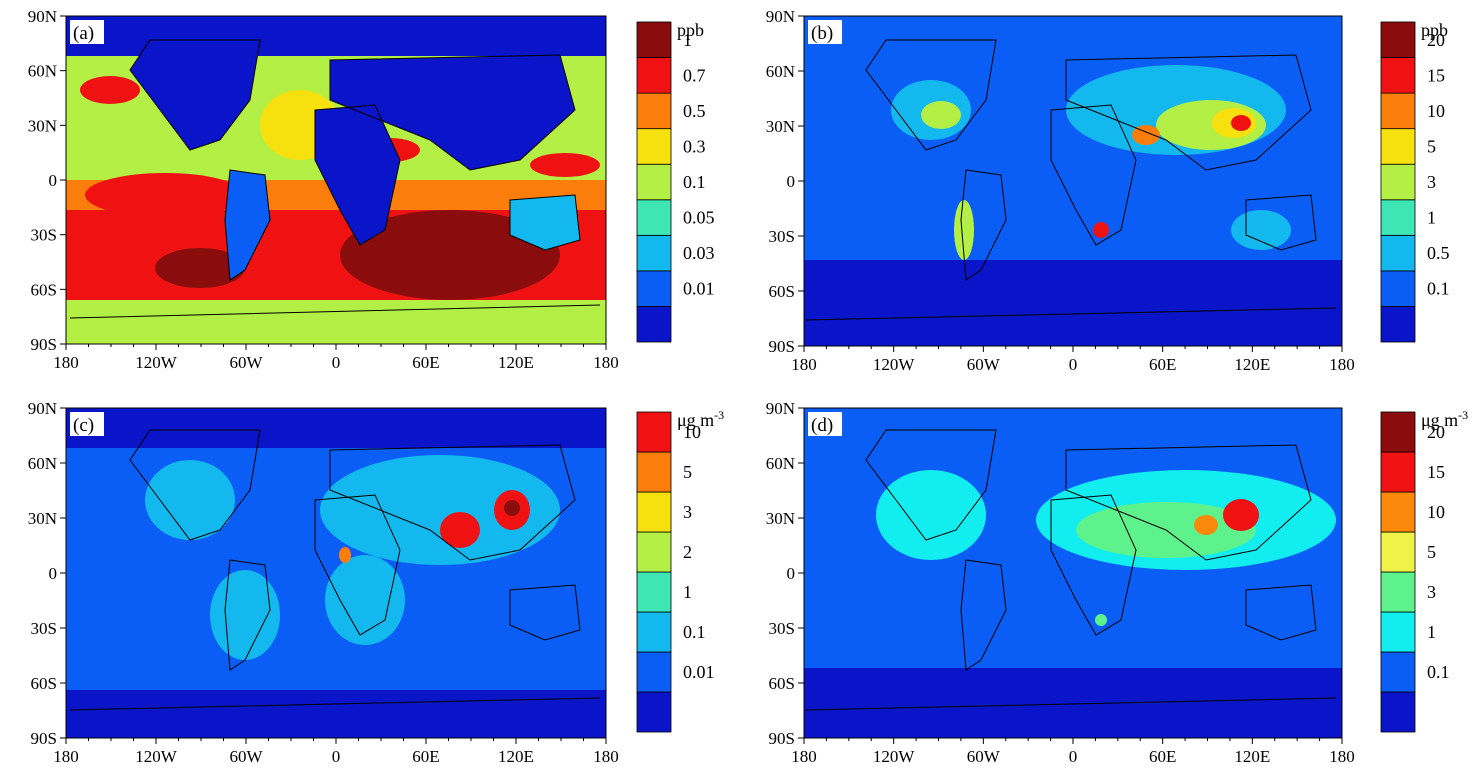 The width and height of the screenshot is (1473, 780). Describe the element at coordinates (699, 218) in the screenshot. I see `colorbar-level-label: 0.05` at that location.